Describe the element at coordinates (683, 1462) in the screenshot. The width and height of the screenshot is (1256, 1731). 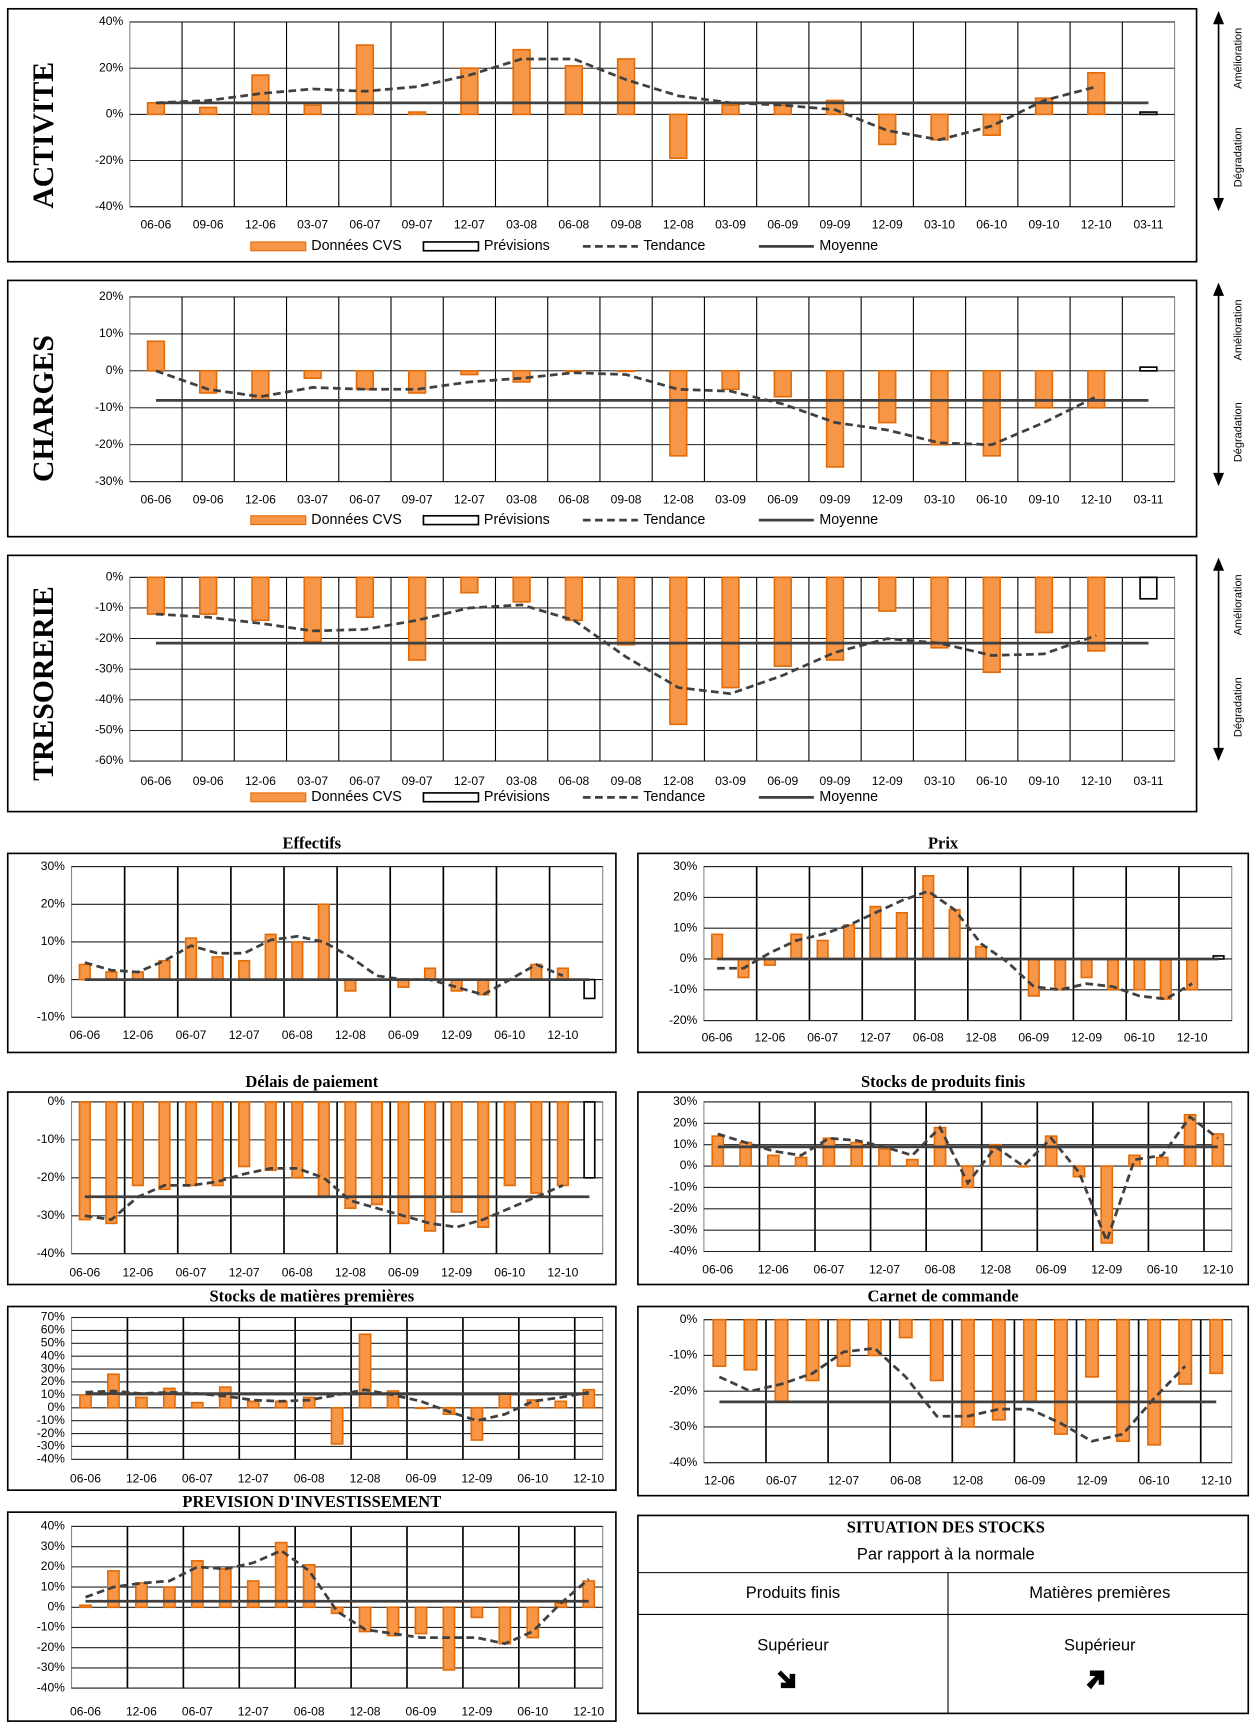
I see `y-tick-label: -40%` at that location.